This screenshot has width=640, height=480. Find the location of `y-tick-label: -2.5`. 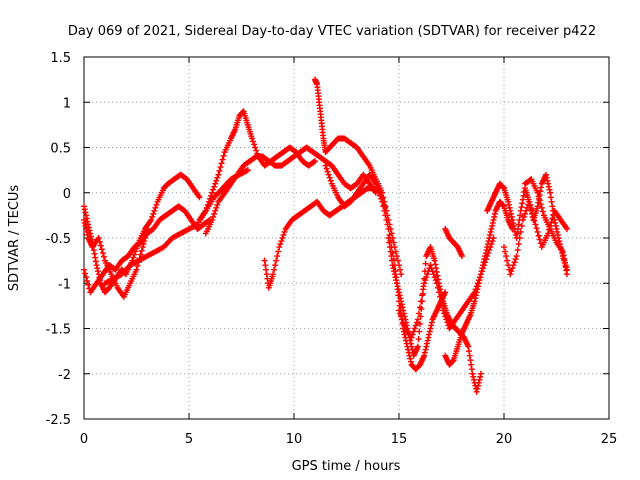

y-tick-label: -2.5 is located at coordinates (58, 420).